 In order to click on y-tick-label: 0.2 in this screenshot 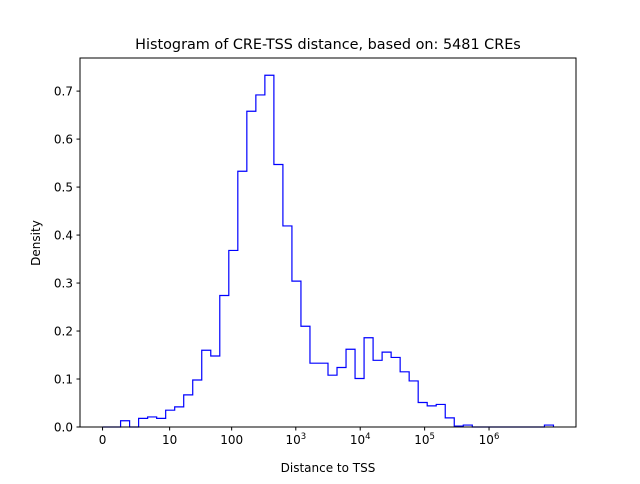, I will do `click(63, 331)`.